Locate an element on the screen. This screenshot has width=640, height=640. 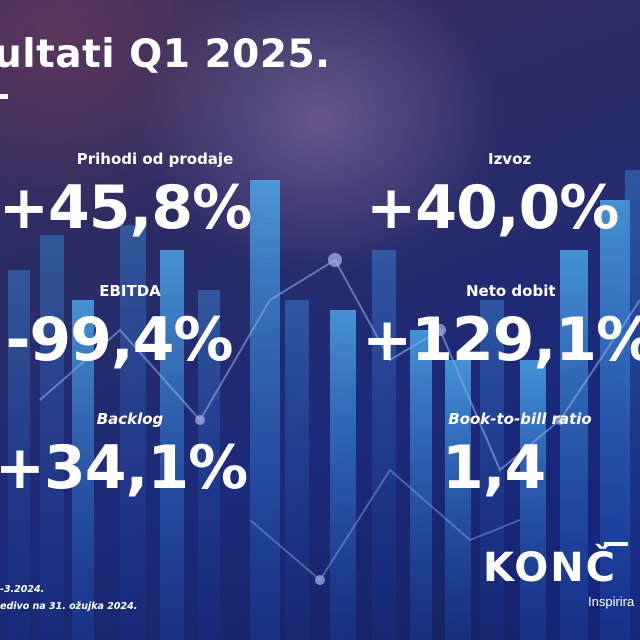
footnote-comparison: edivo na 31. ožujka 2024. is located at coordinates (69, 606).